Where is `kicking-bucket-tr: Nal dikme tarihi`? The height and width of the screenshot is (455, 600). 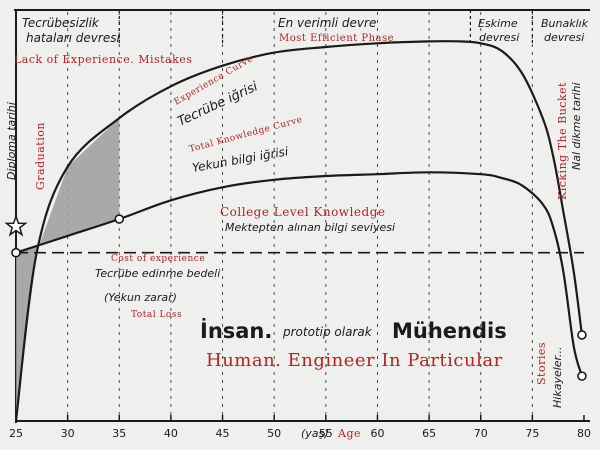 kicking-bucket-tr: Nal dikme tarihi is located at coordinates (576, 126).